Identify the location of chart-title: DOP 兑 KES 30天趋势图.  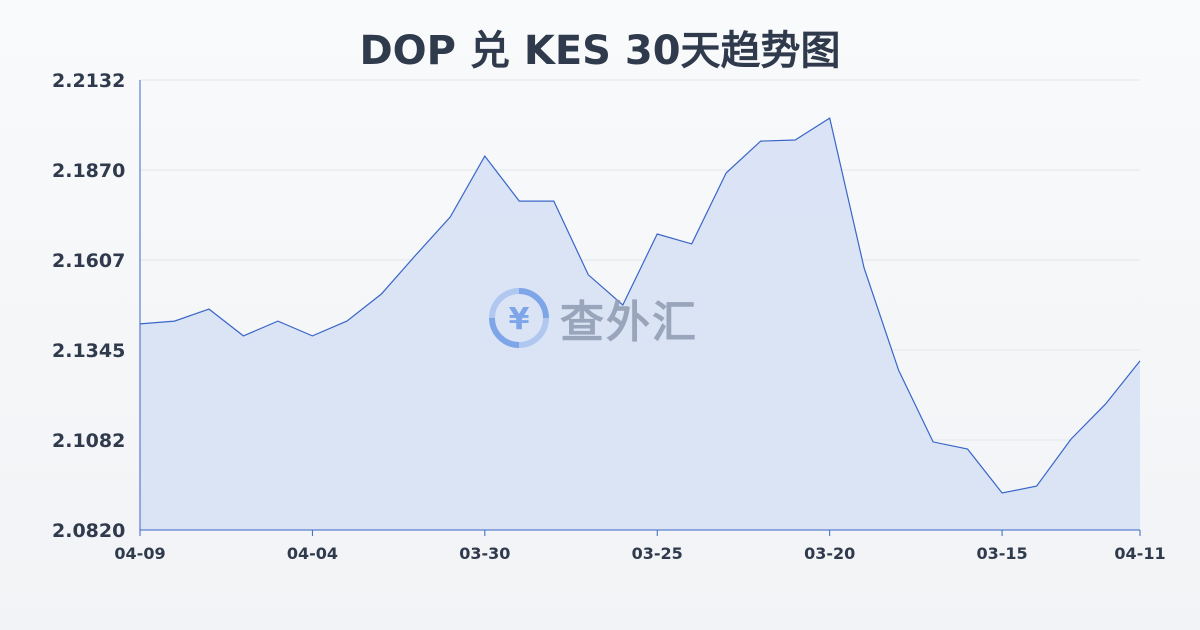
(600, 51).